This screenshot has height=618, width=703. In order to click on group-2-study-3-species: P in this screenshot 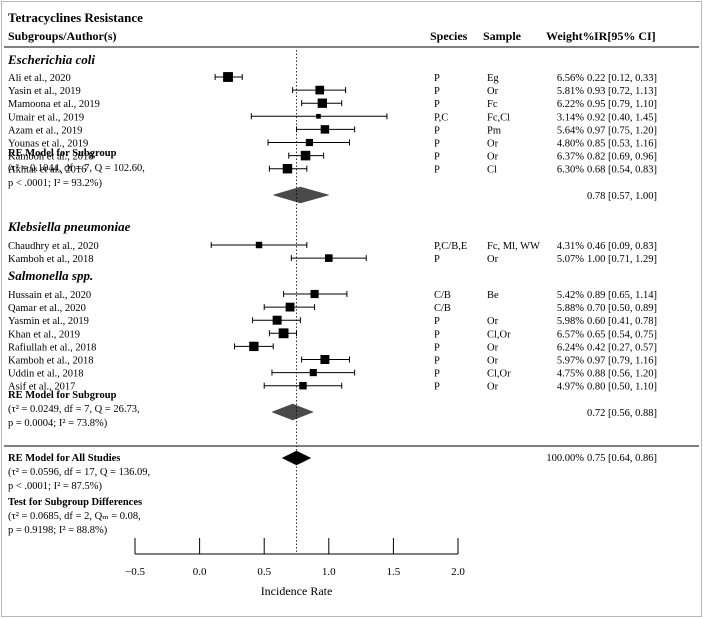, I will do `click(437, 334)`.